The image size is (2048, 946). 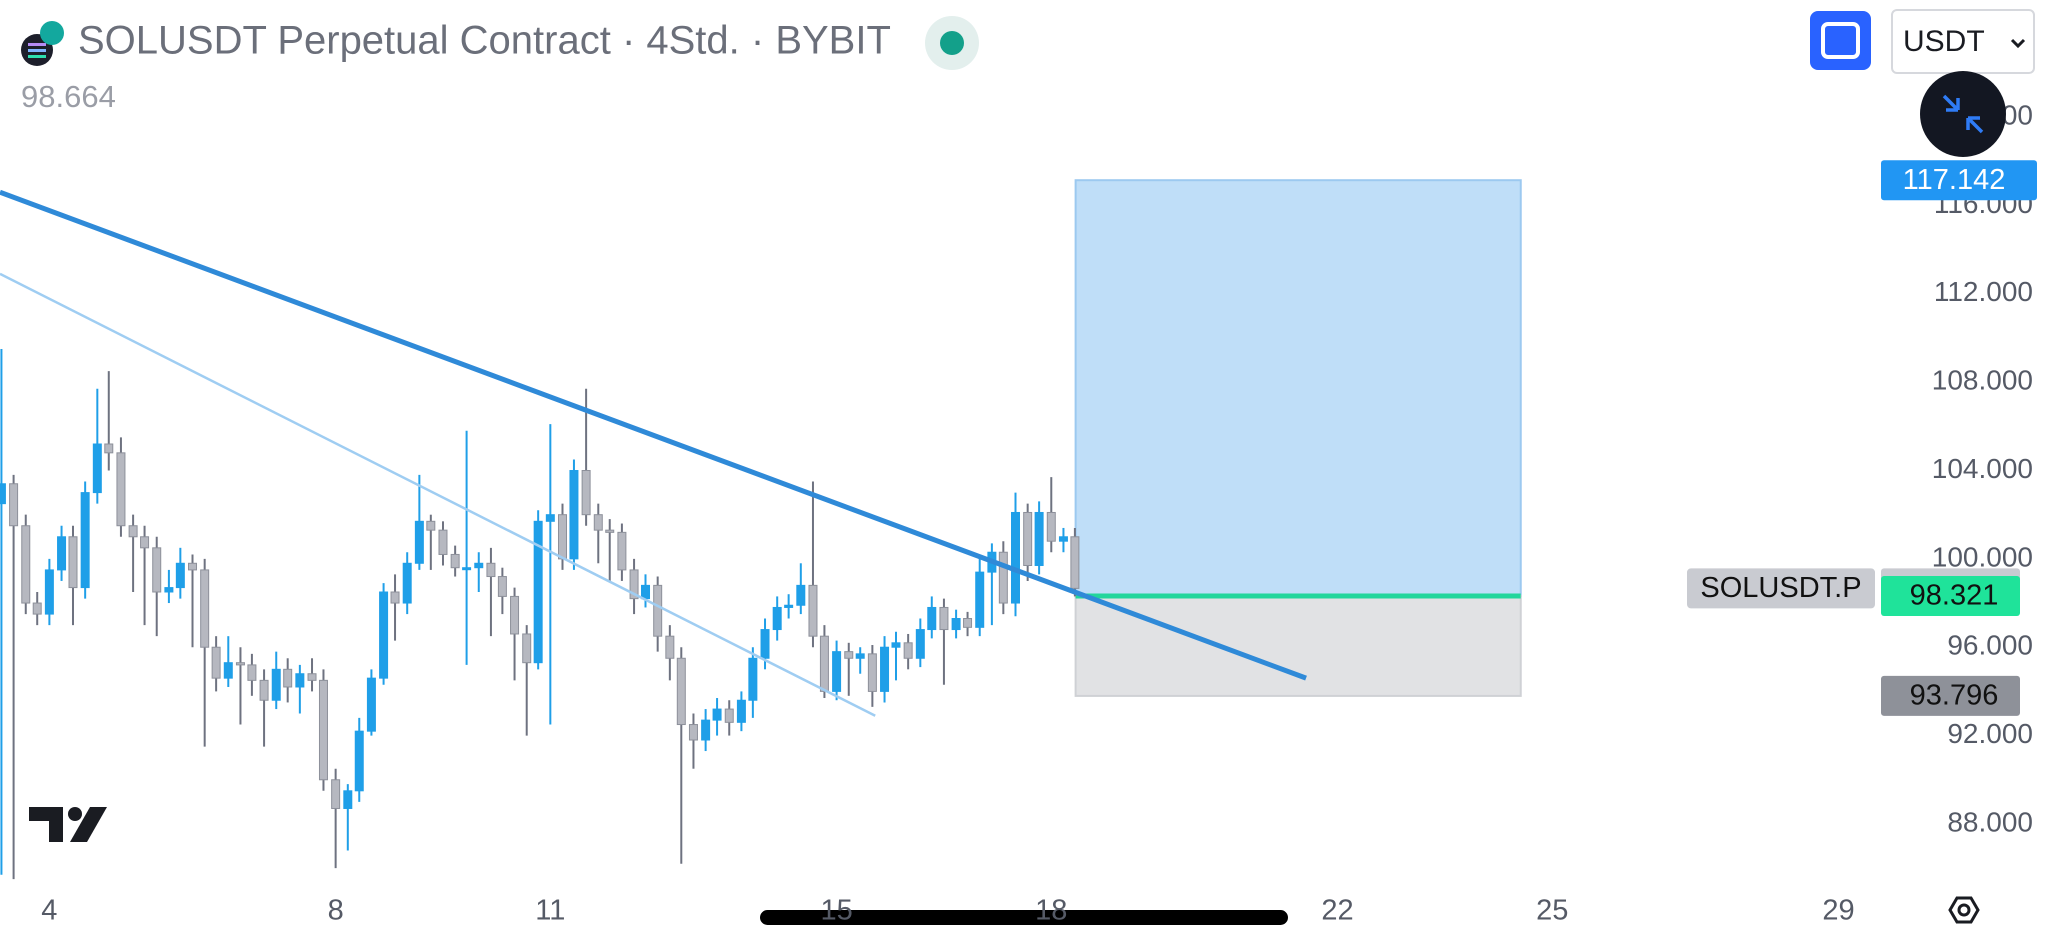 What do you see at coordinates (952, 43) in the screenshot?
I see `status-dot` at bounding box center [952, 43].